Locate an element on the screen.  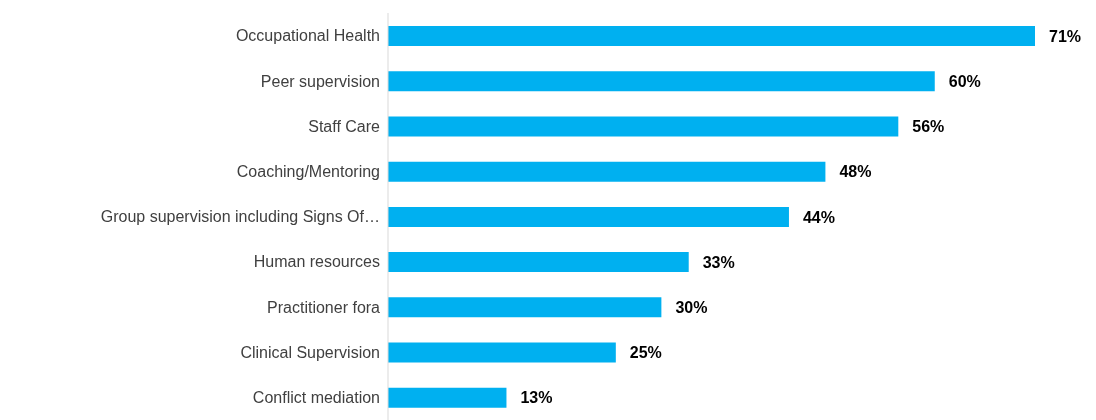
y-tick-label: Human resources is located at coordinates (316, 262).